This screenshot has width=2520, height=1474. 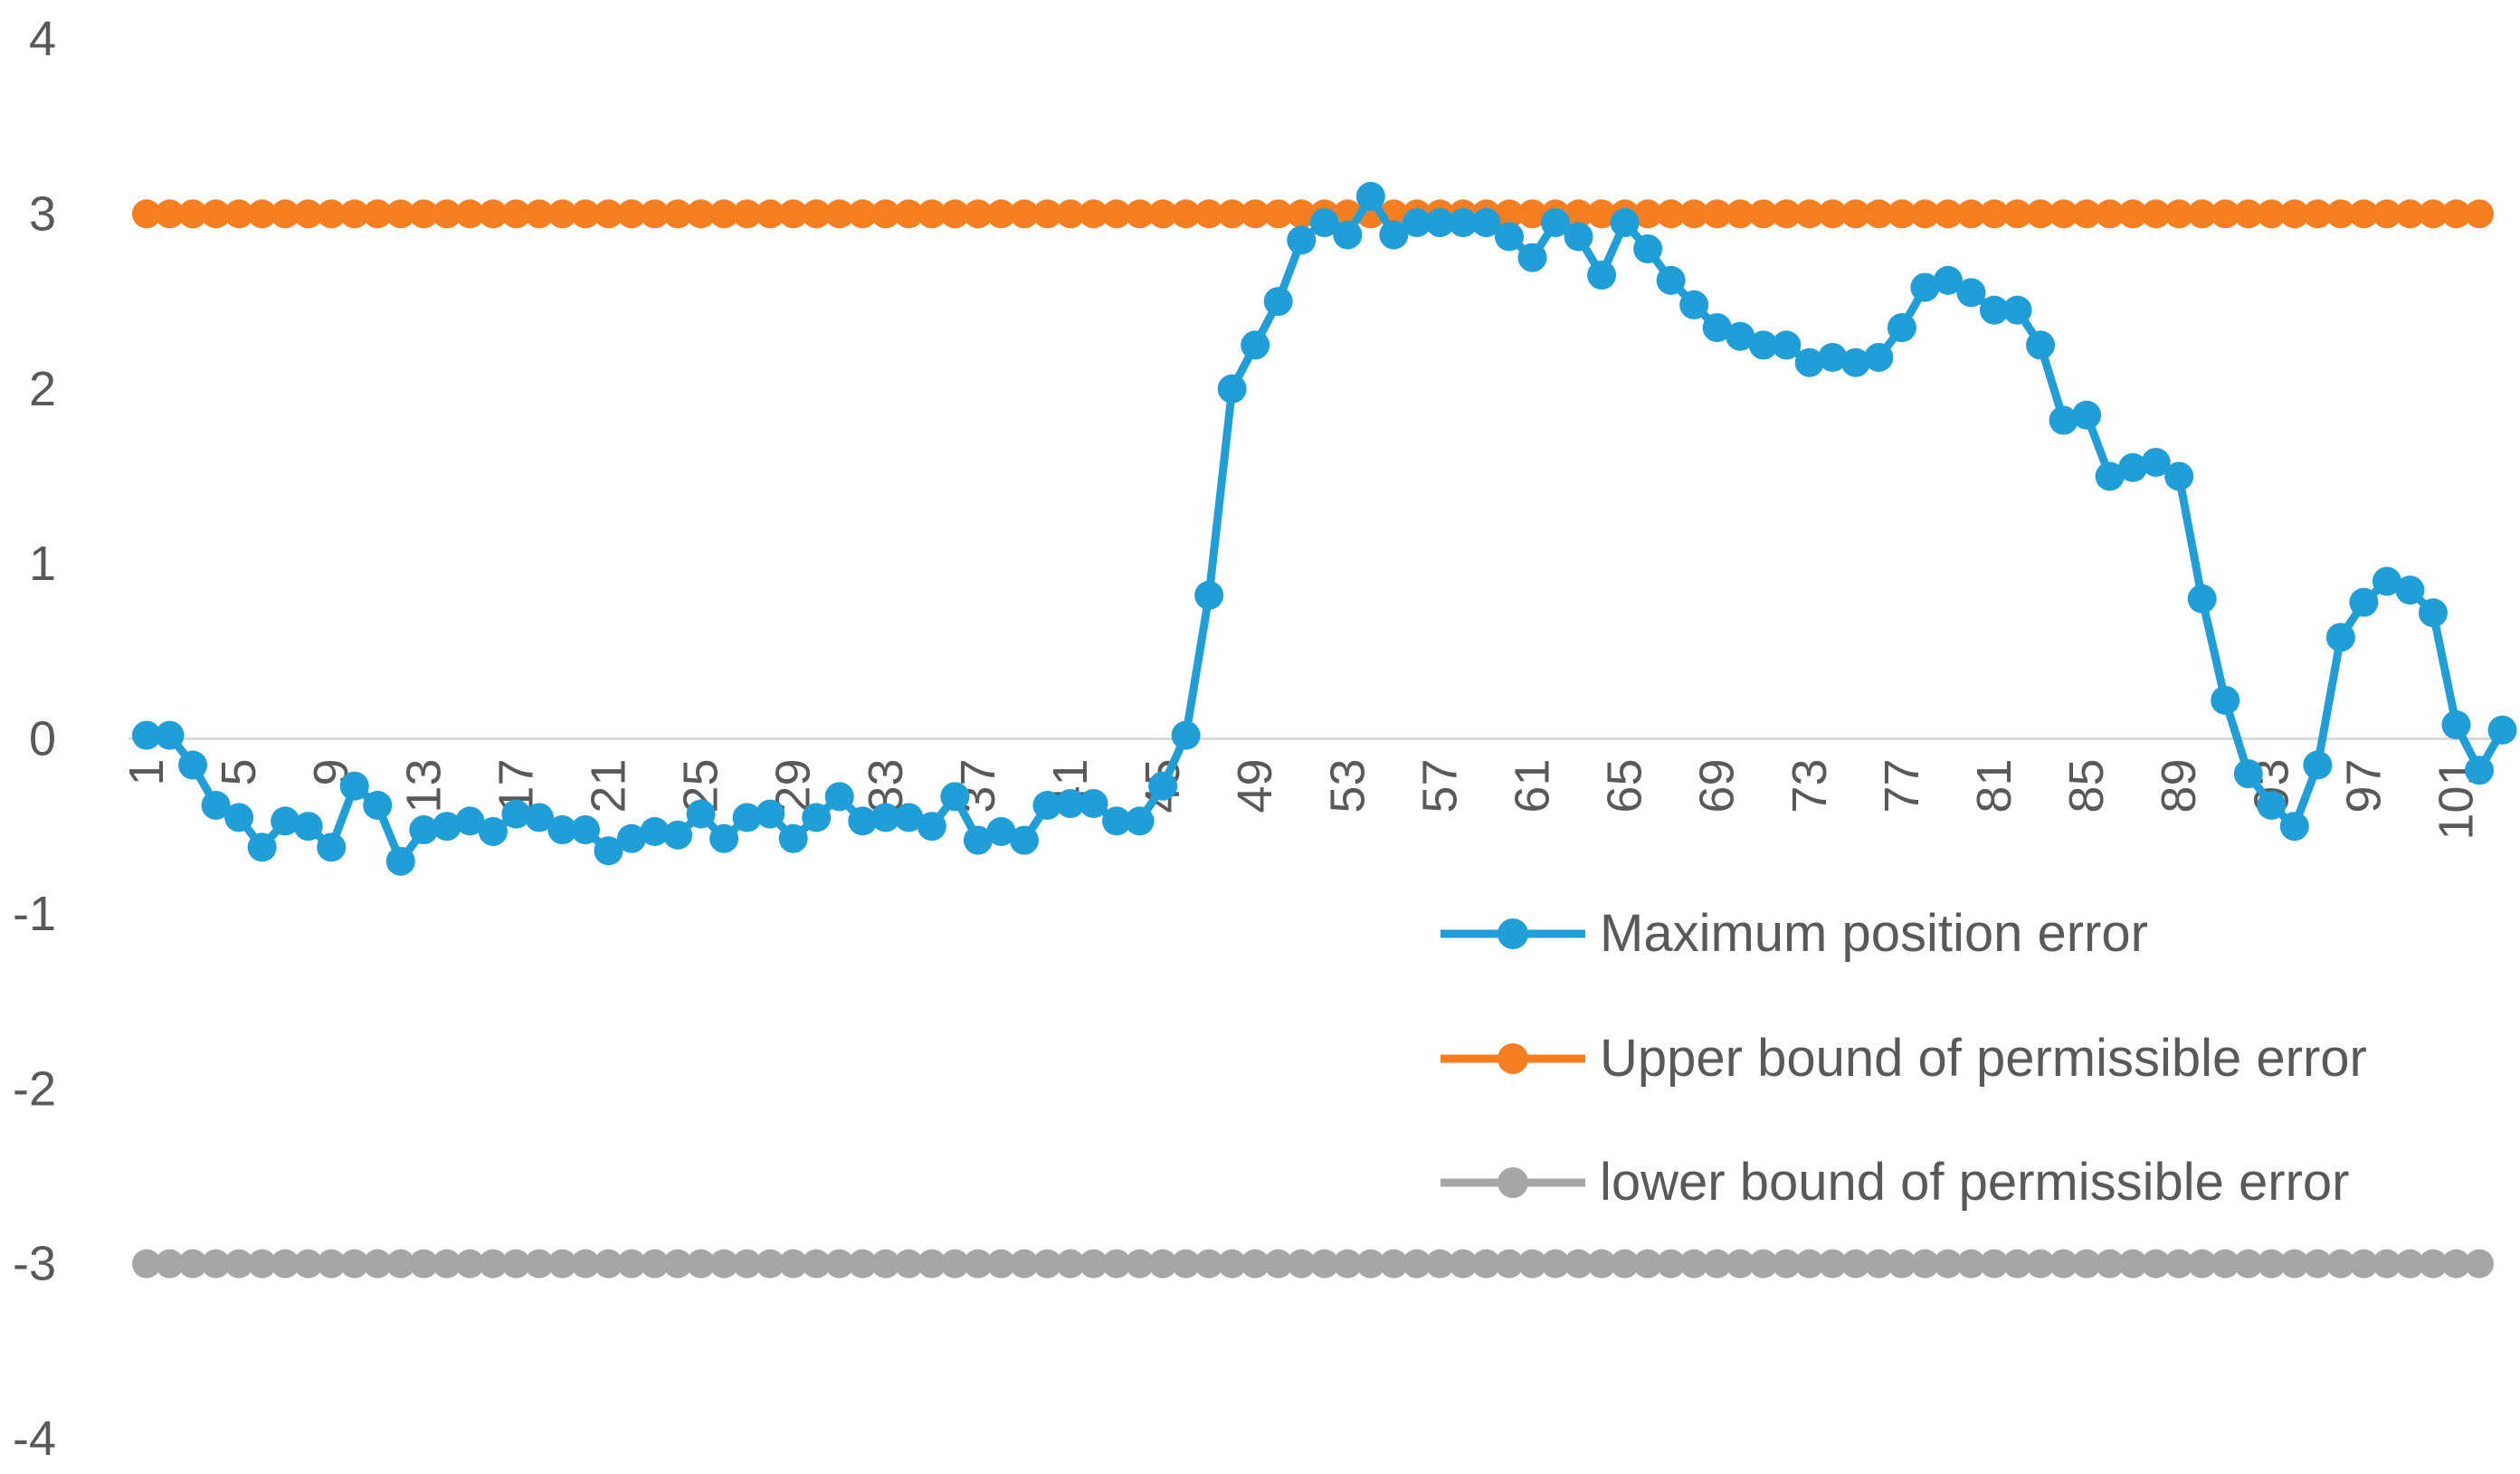 I want to click on x-tick-label: 21, so click(x=608, y=786).